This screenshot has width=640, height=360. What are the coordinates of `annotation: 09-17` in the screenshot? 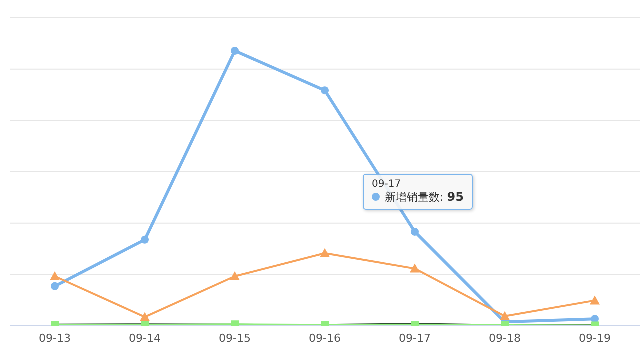 It's located at (387, 184).